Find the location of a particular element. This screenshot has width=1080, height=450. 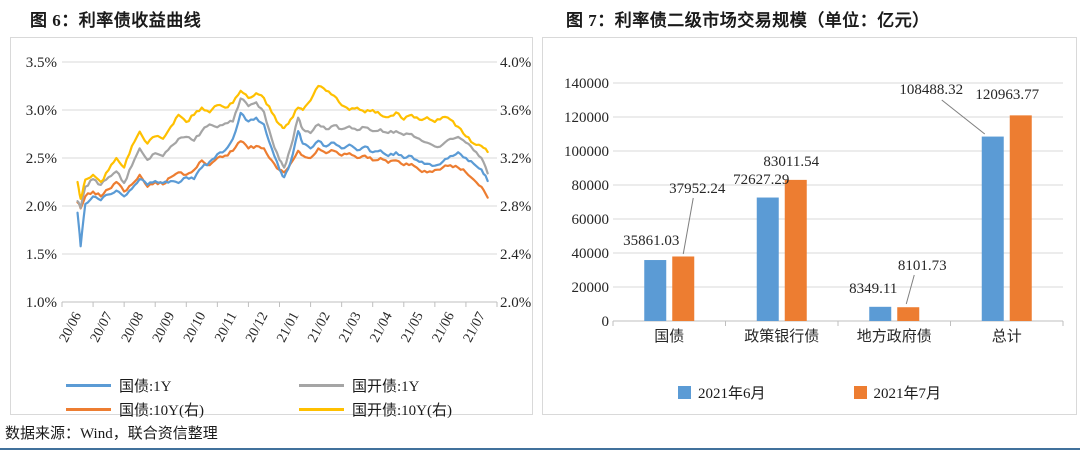

svg-text: 20/10 is located at coordinates (195, 327).